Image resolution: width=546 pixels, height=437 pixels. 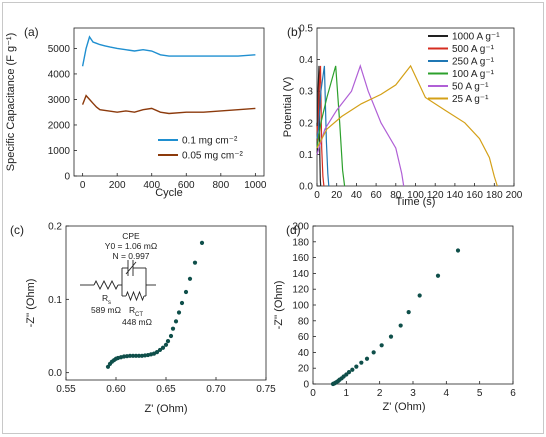 What do you see at coordinates (11, 102) in the screenshot?
I see `y-axis-label: Specific Capacitance (F g⁻¹)` at bounding box center [11, 102].